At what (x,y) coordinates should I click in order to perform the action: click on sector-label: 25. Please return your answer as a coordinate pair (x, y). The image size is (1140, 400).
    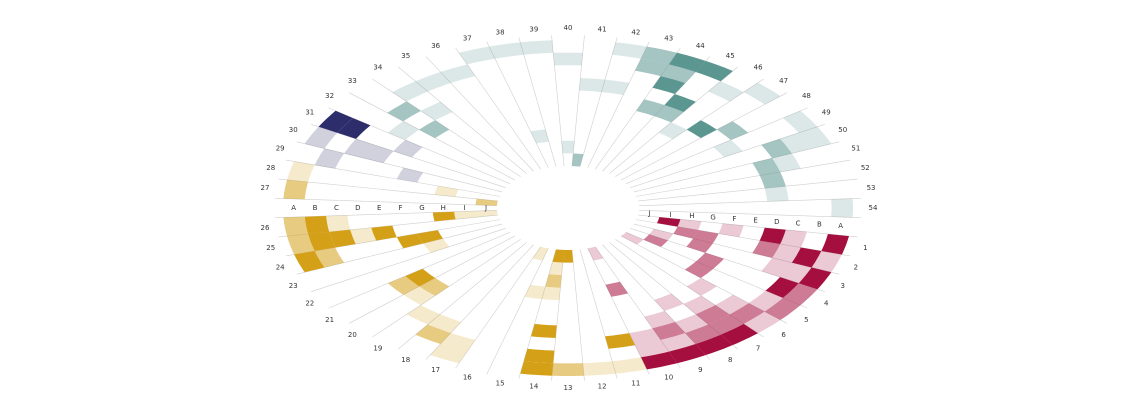
    Looking at the image, I should click on (270, 248).